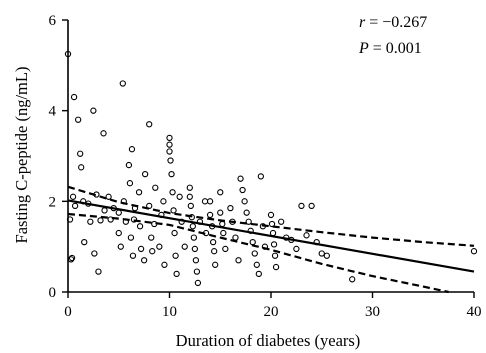 The width and height of the screenshot is (486, 353). I want to click on correlation-annotation: r = −0.267, so click(393, 22).